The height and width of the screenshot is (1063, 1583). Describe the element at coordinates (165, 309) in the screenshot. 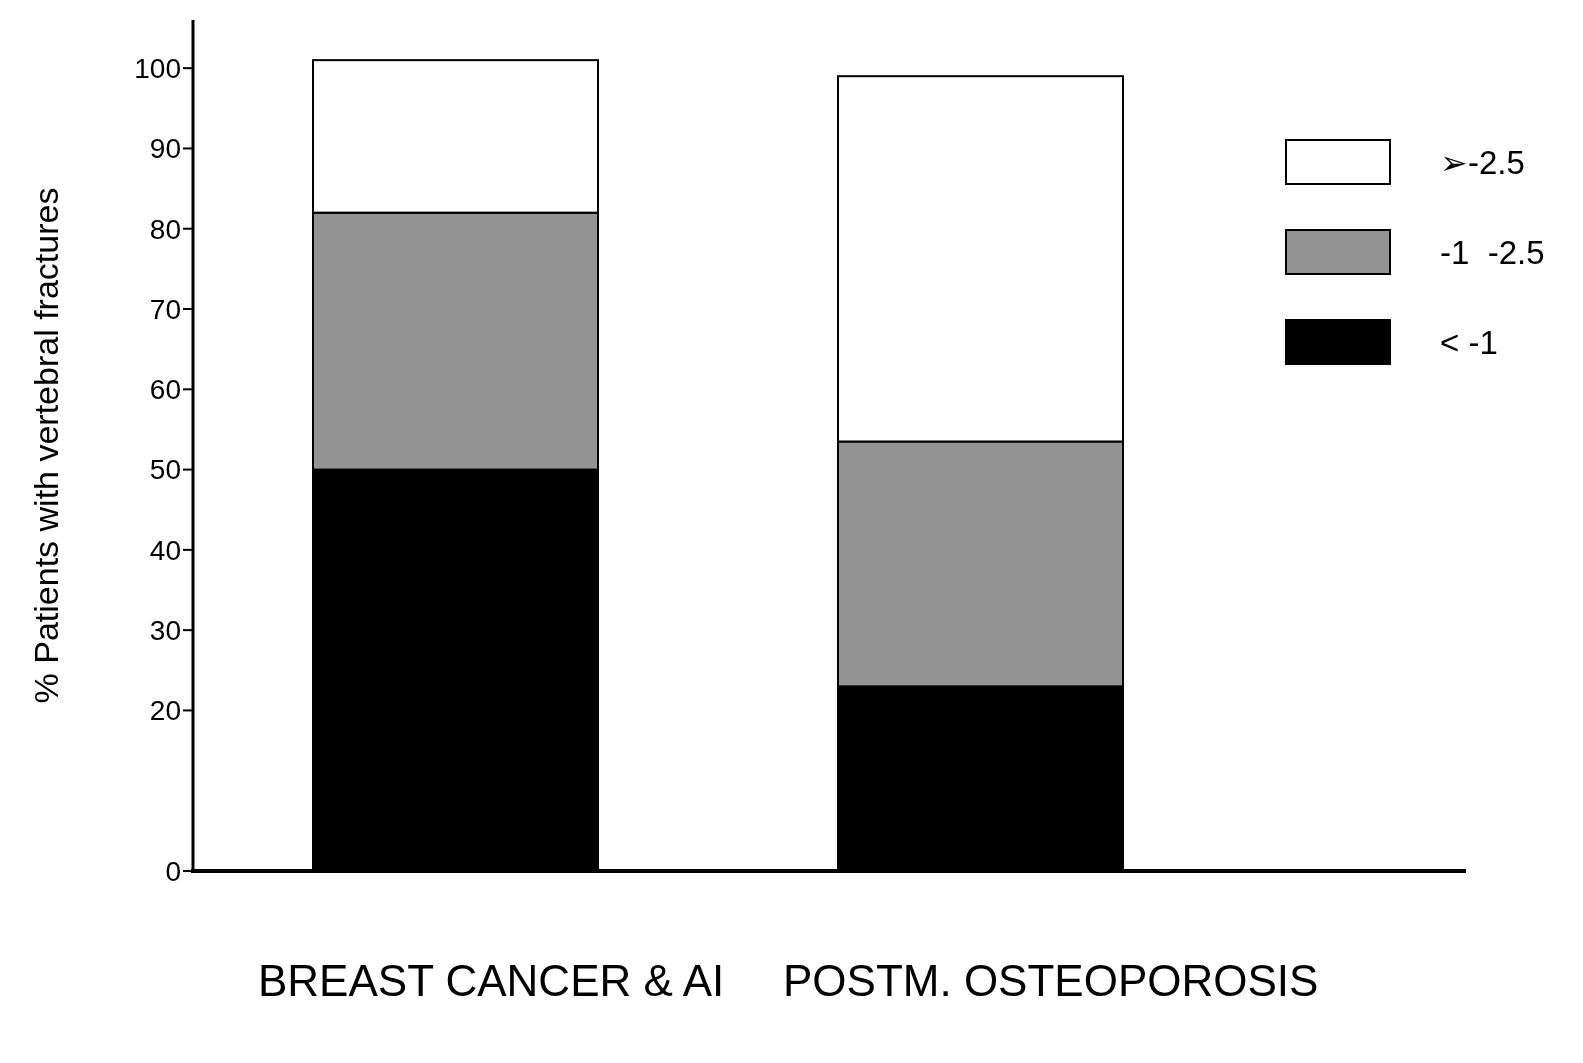

I see `y-tick-label: 70` at that location.